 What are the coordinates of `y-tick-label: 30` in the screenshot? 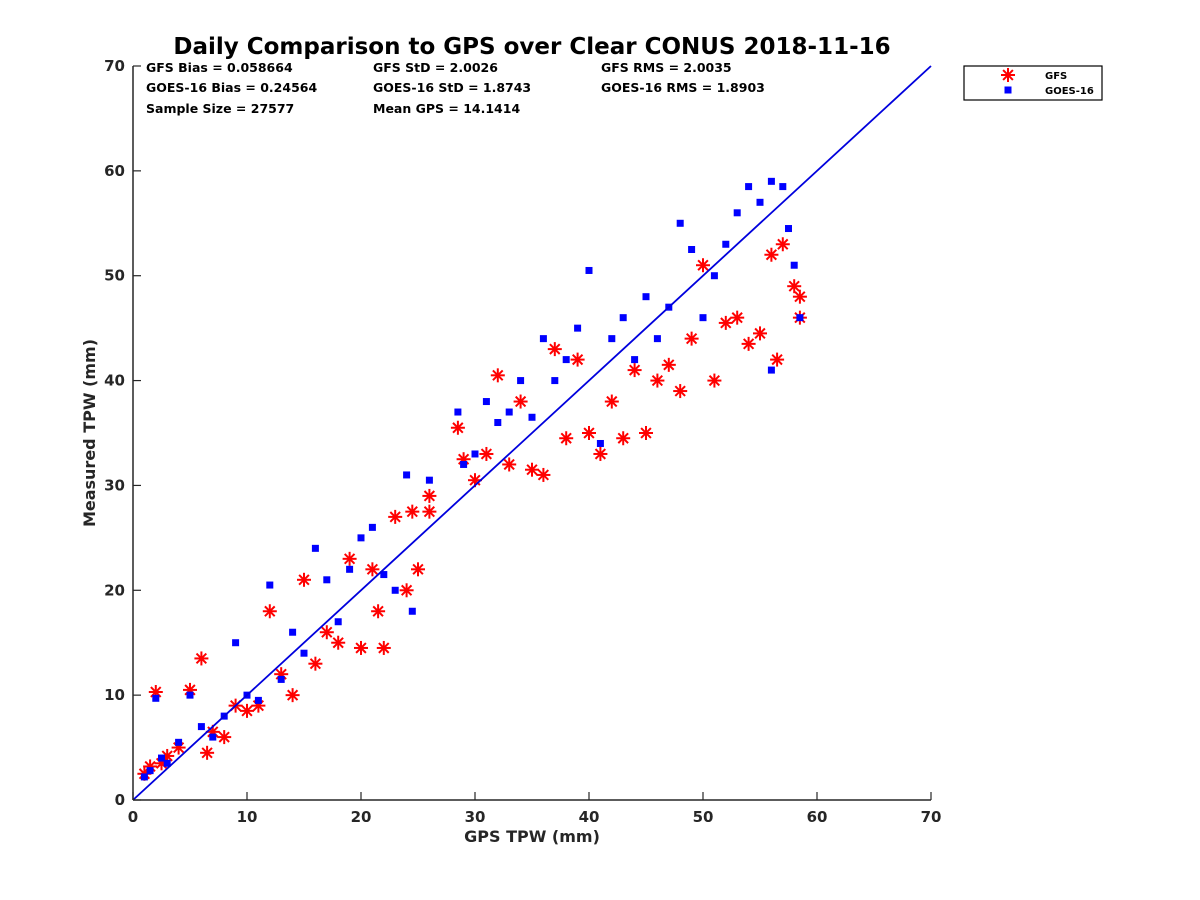 It's located at (114, 485).